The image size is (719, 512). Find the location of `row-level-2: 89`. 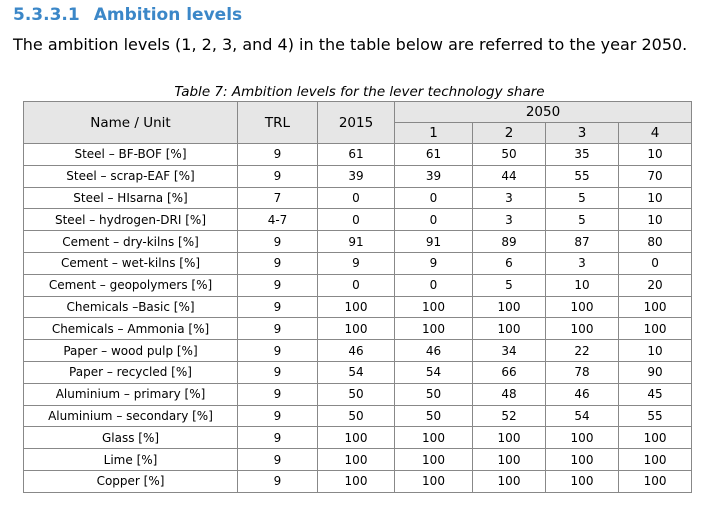

row-level-2: 89 is located at coordinates (509, 241).